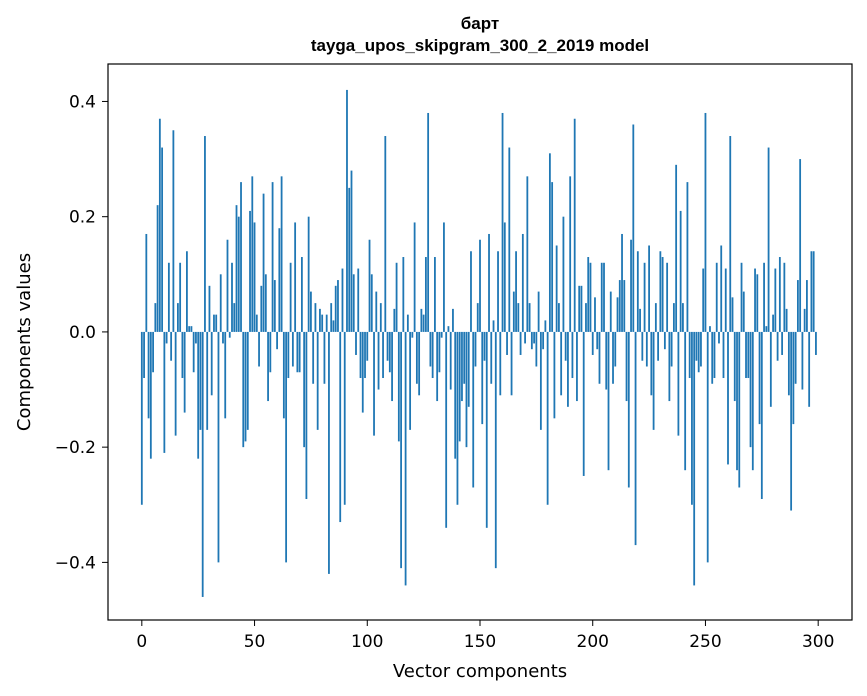 This screenshot has width=867, height=696. I want to click on x-tick-label: 0, so click(141, 642).